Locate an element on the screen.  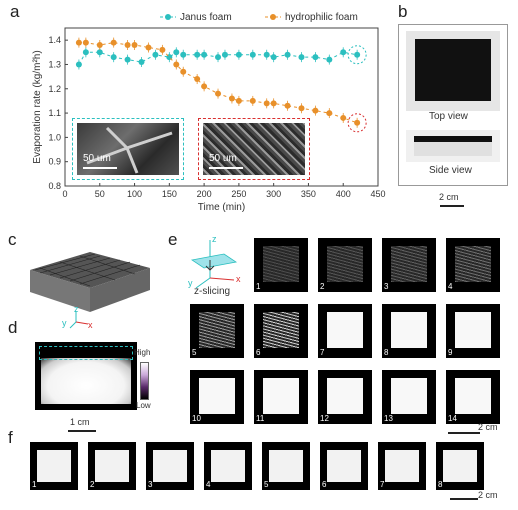
x-tick-label: 150 is located at coordinates (169, 194).